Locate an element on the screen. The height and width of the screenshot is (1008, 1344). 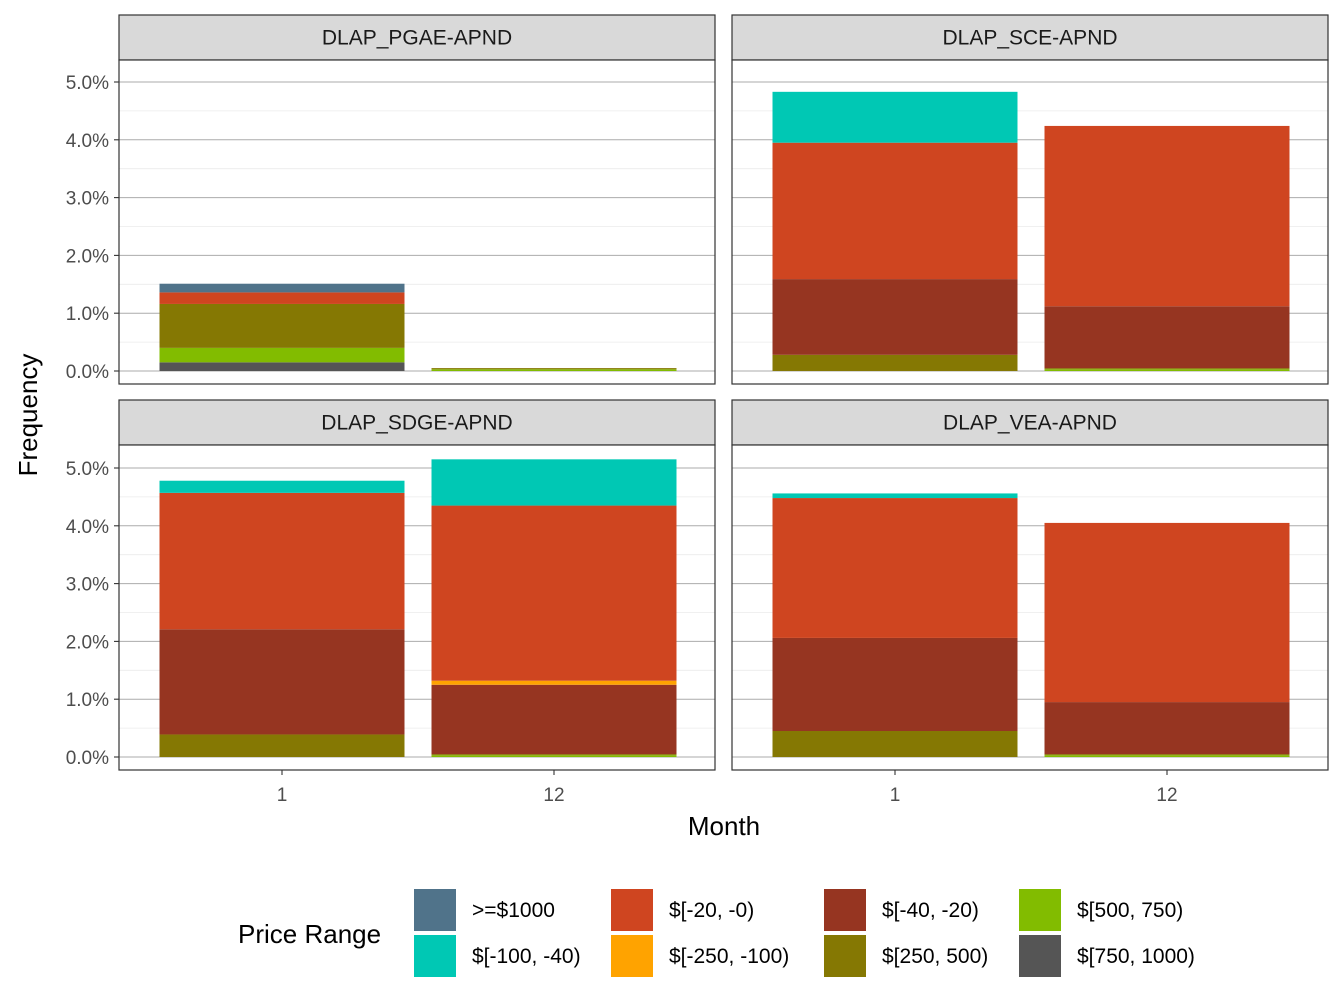
legend-label: $[-250, -100) is located at coordinates (729, 956).